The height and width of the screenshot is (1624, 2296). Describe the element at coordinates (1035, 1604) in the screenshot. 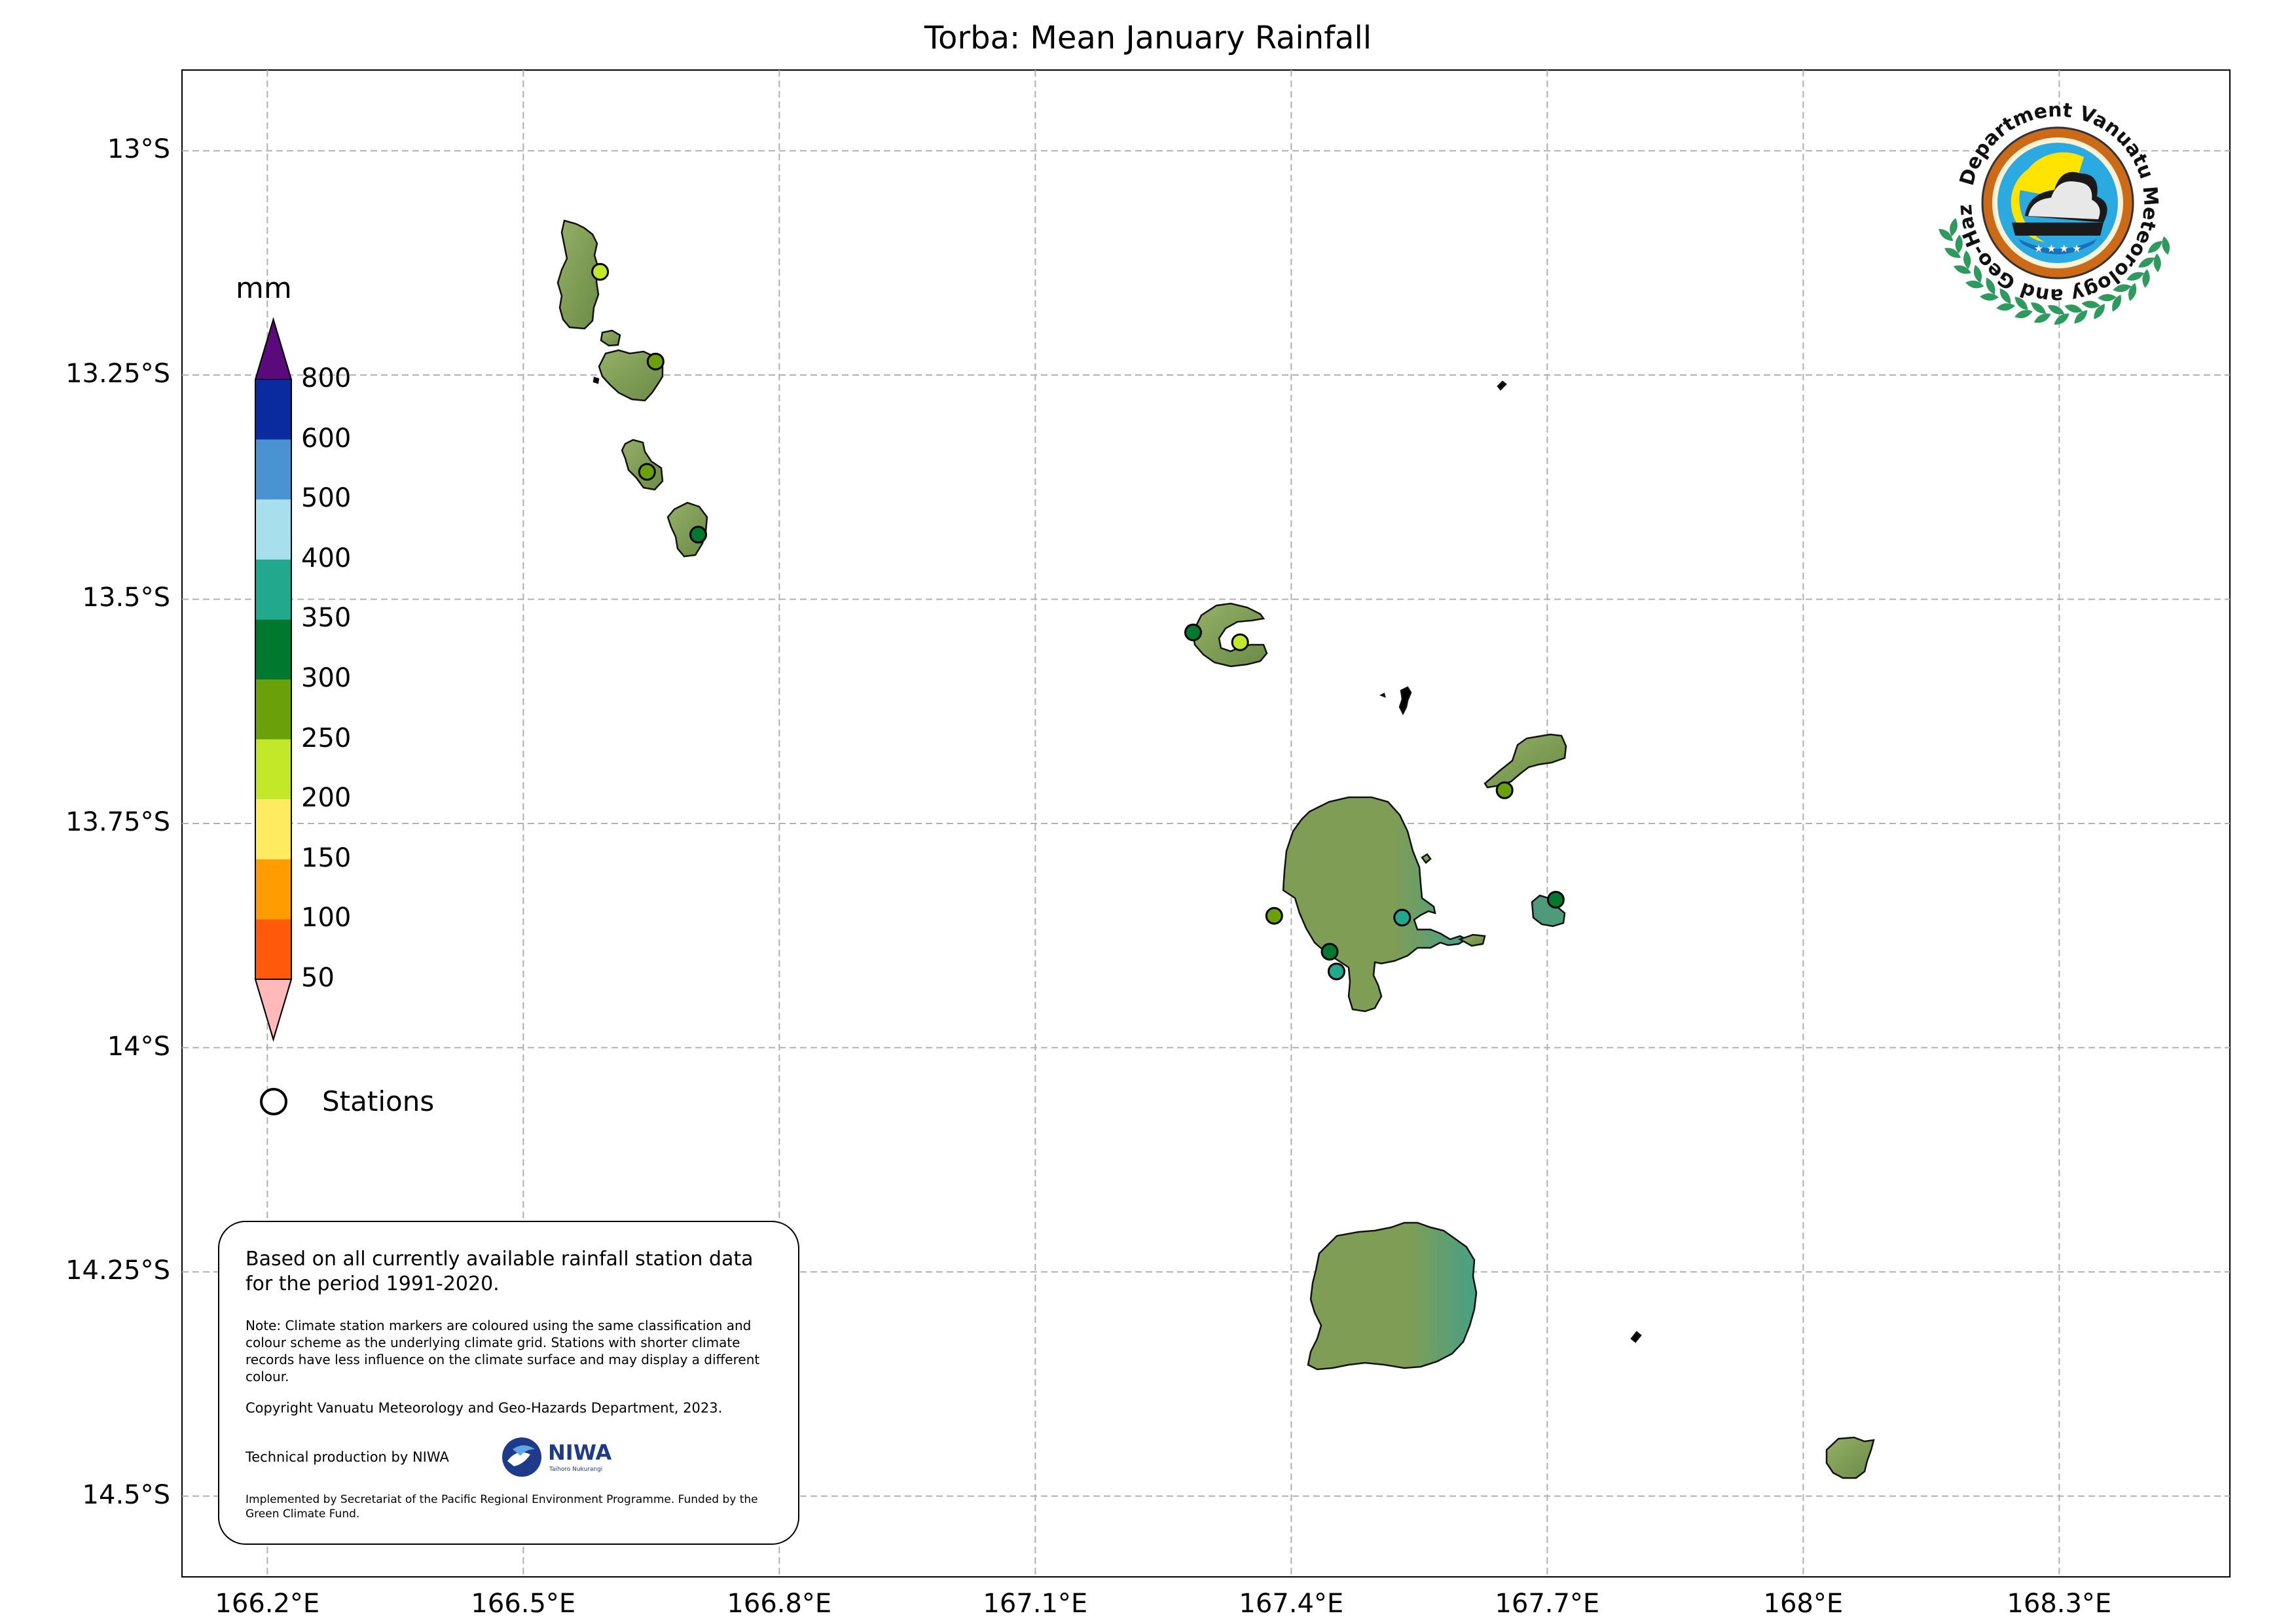

I see `x-tick-label: 167.1°E` at that location.